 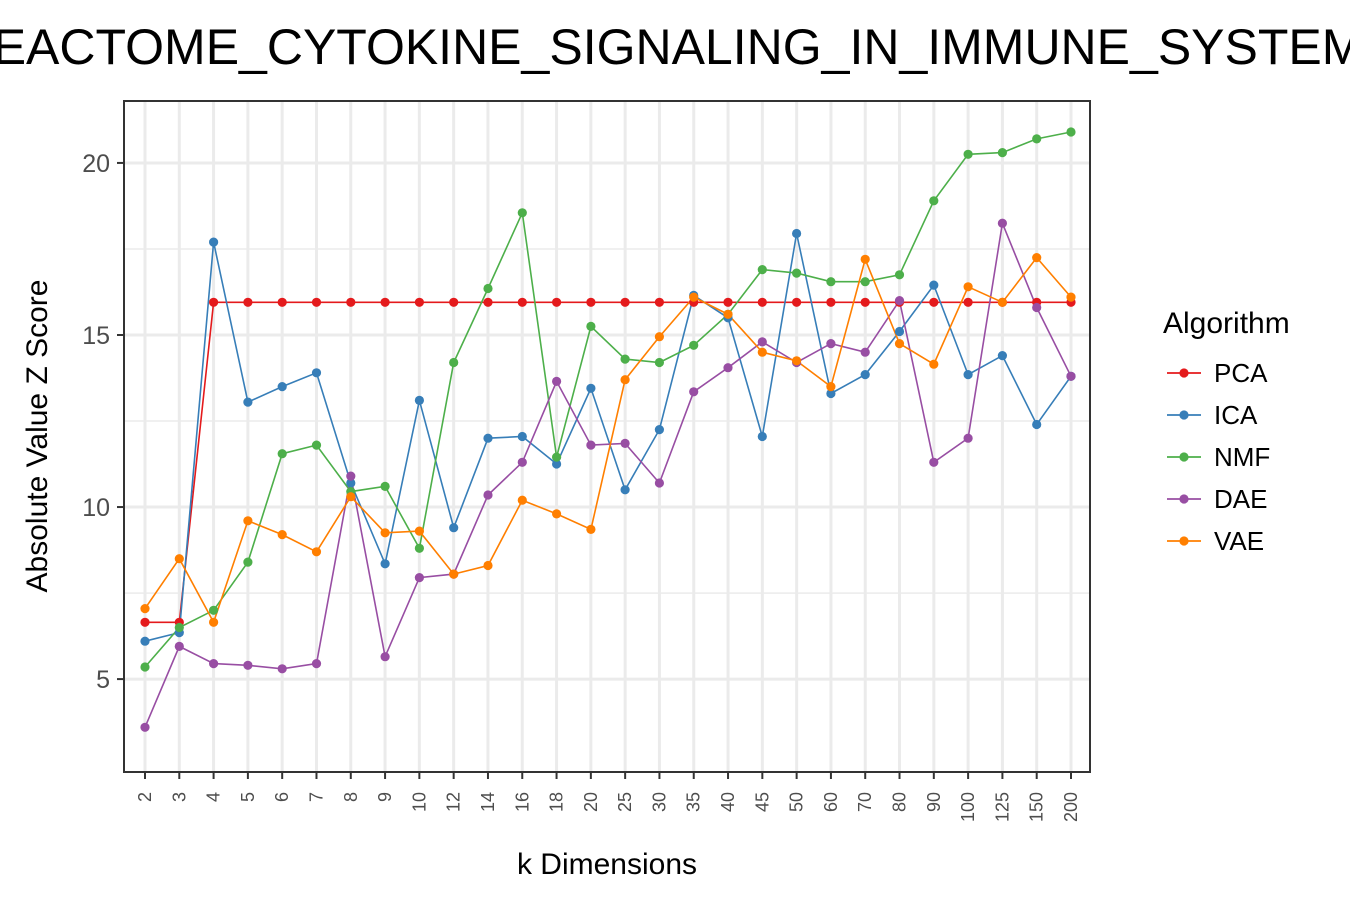 I want to click on x-tick-label: 7, so click(x=317, y=797).